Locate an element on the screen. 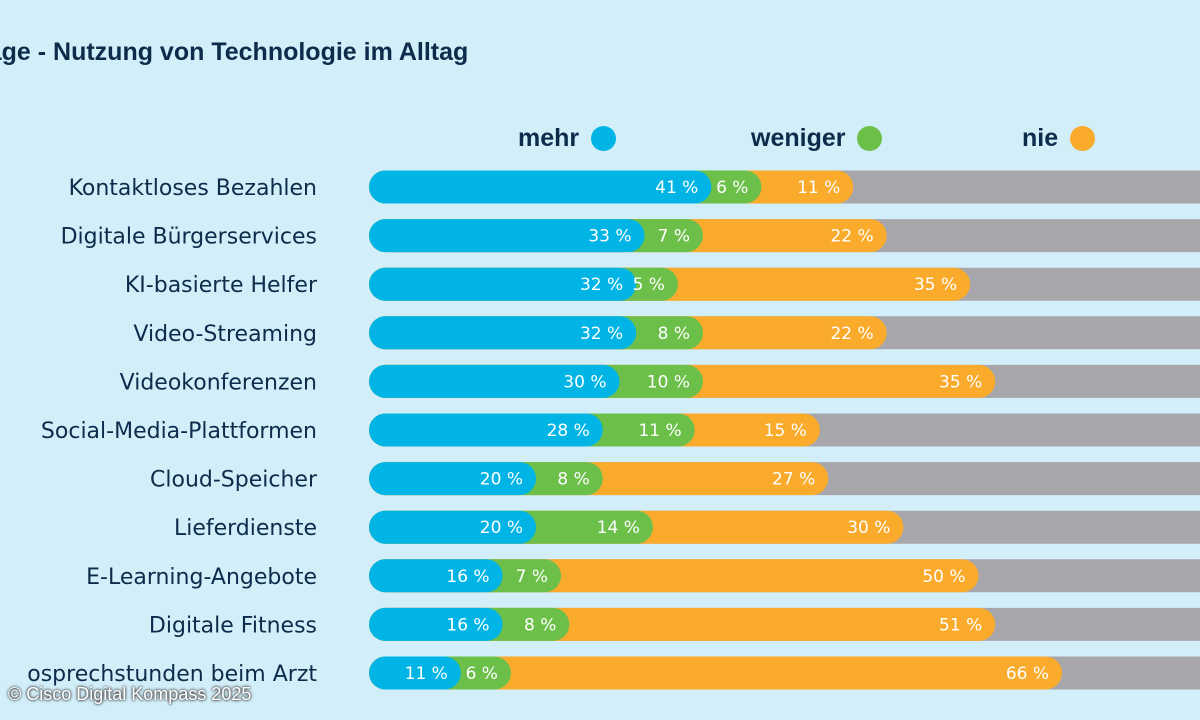  value-label-nie: 27 % is located at coordinates (793, 480).